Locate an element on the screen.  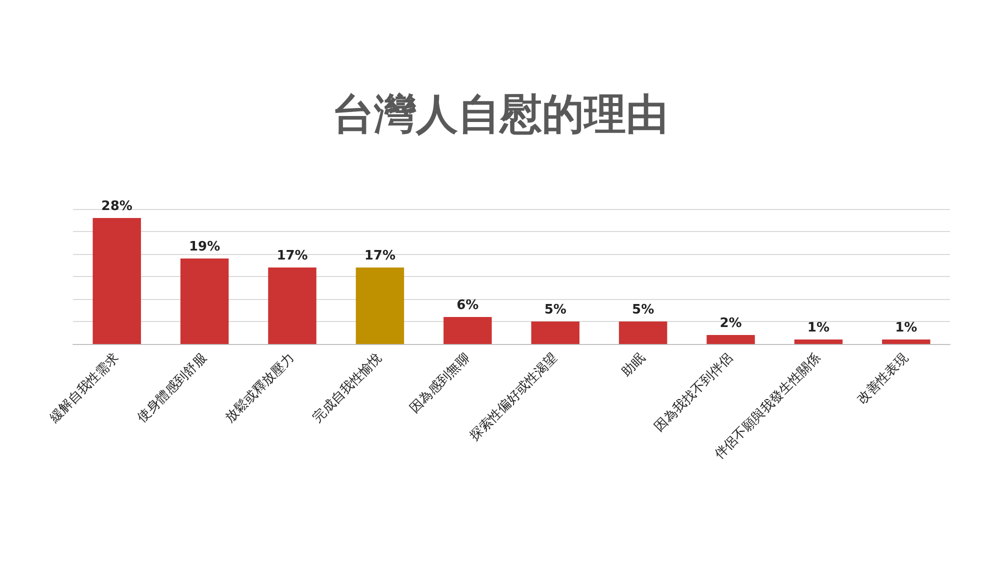
x-tick-label: 緩解自我性需求 is located at coordinates (84, 388).